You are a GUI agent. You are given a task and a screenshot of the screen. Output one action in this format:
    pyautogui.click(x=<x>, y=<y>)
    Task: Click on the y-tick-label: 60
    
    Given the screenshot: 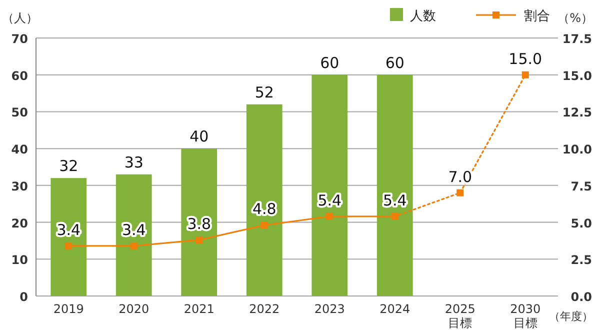 What is the action you would take?
    pyautogui.click(x=19, y=75)
    